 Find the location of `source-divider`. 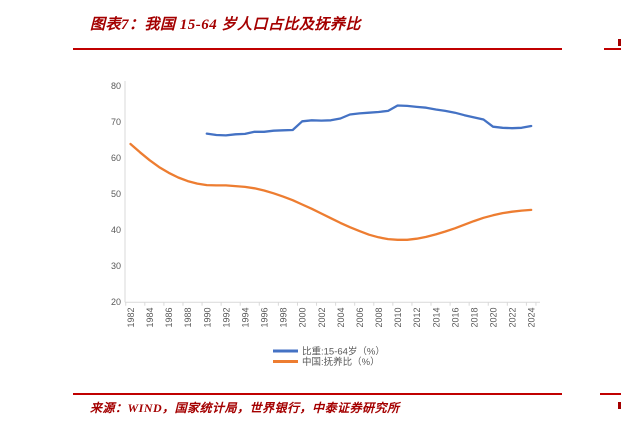

source-divider is located at coordinates (317, 394).